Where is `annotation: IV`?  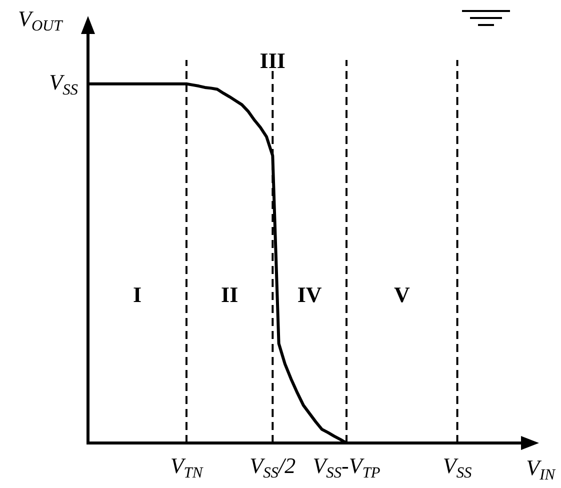 annotation: IV is located at coordinates (309, 295).